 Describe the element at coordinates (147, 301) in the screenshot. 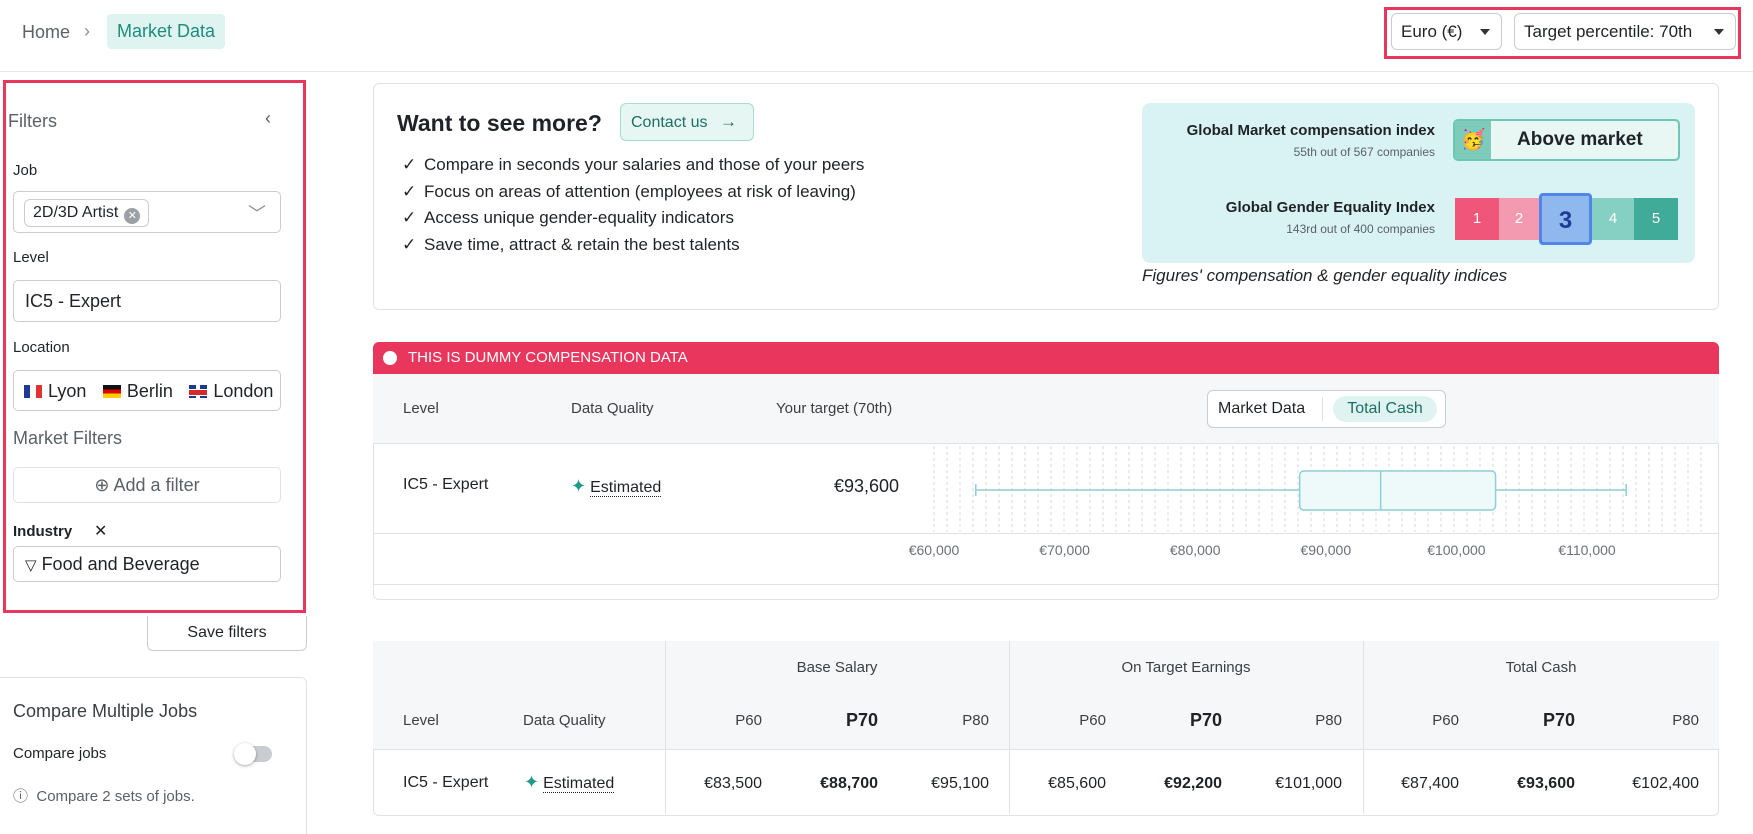

I see `level-select: IC5 - Expert` at that location.